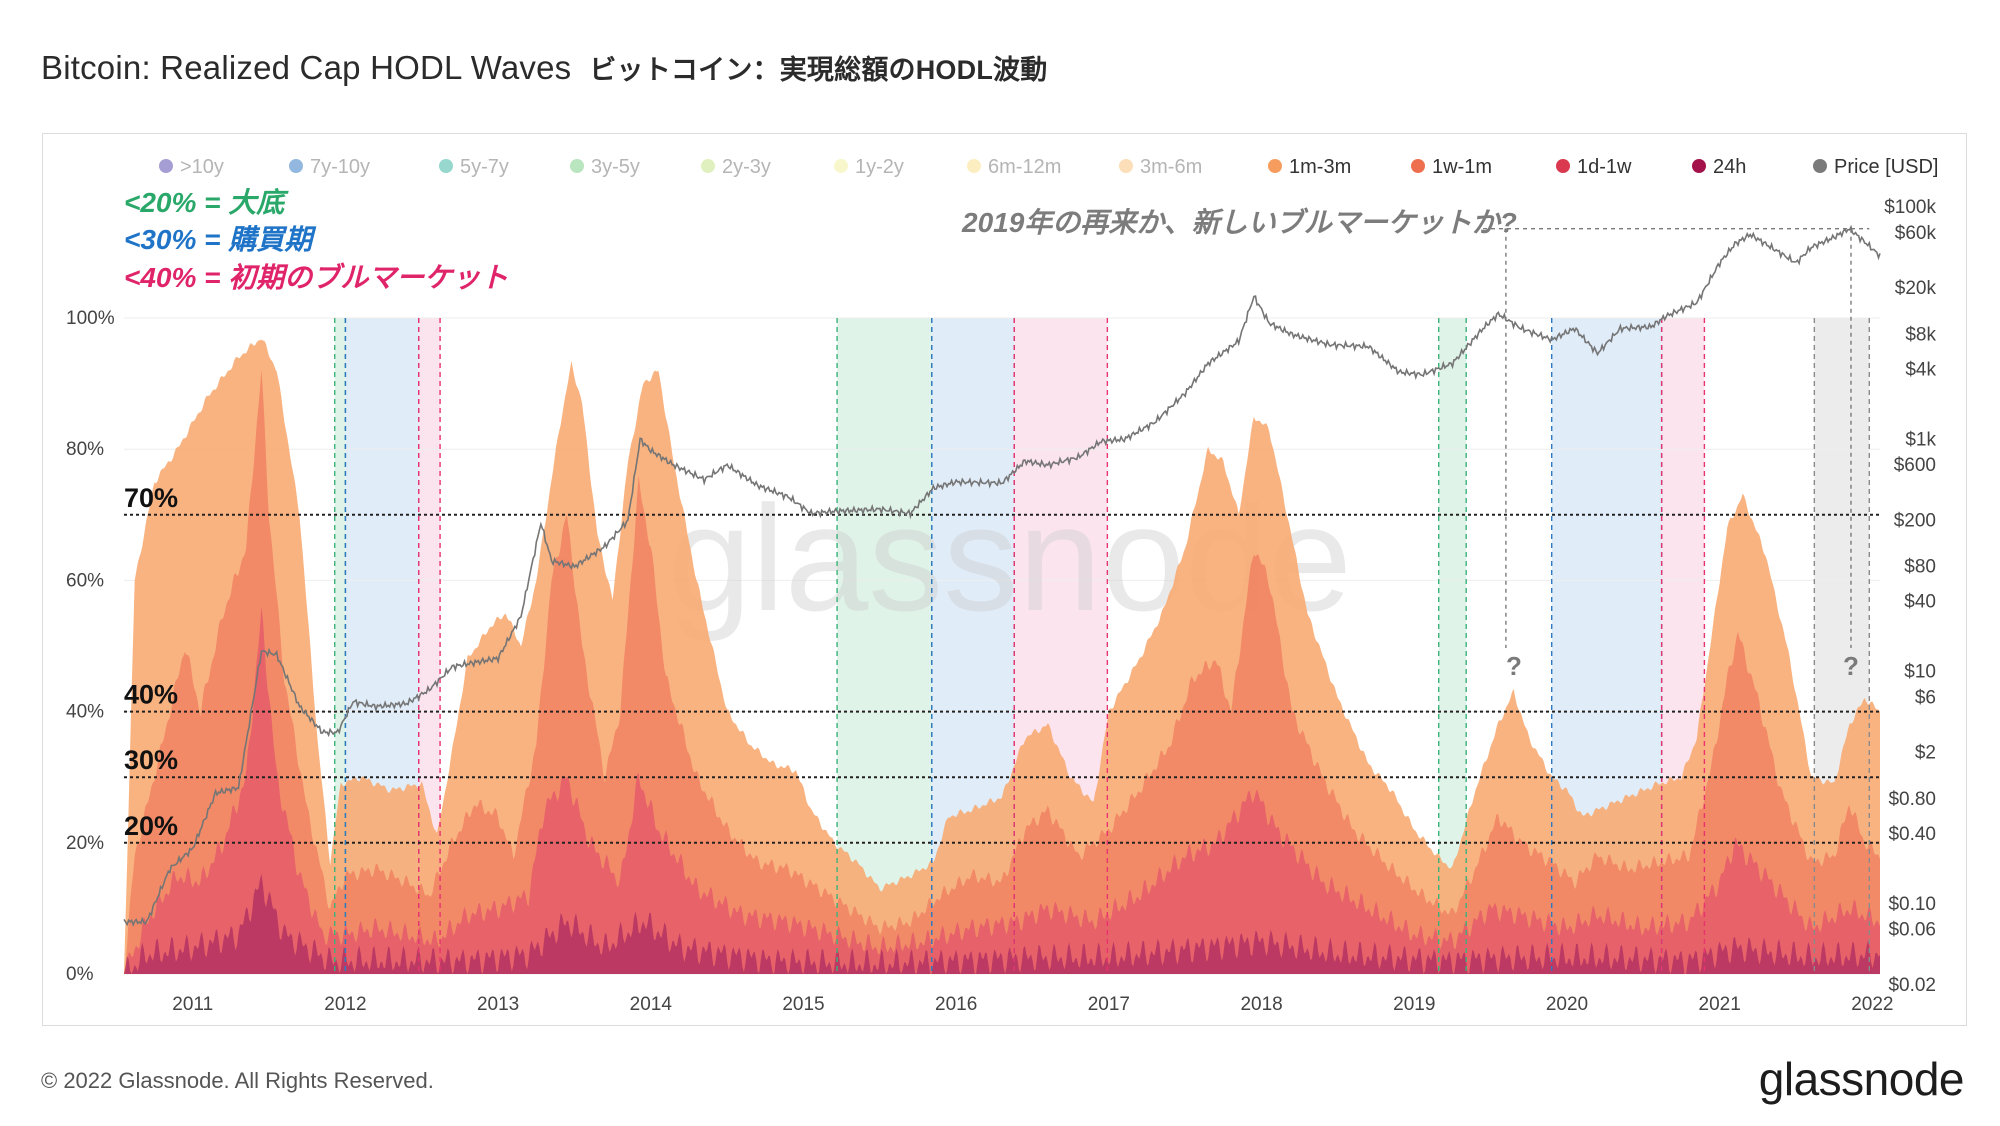 This screenshot has height=1126, width=2000. I want to click on legend-item-0: >10y, so click(191, 167).